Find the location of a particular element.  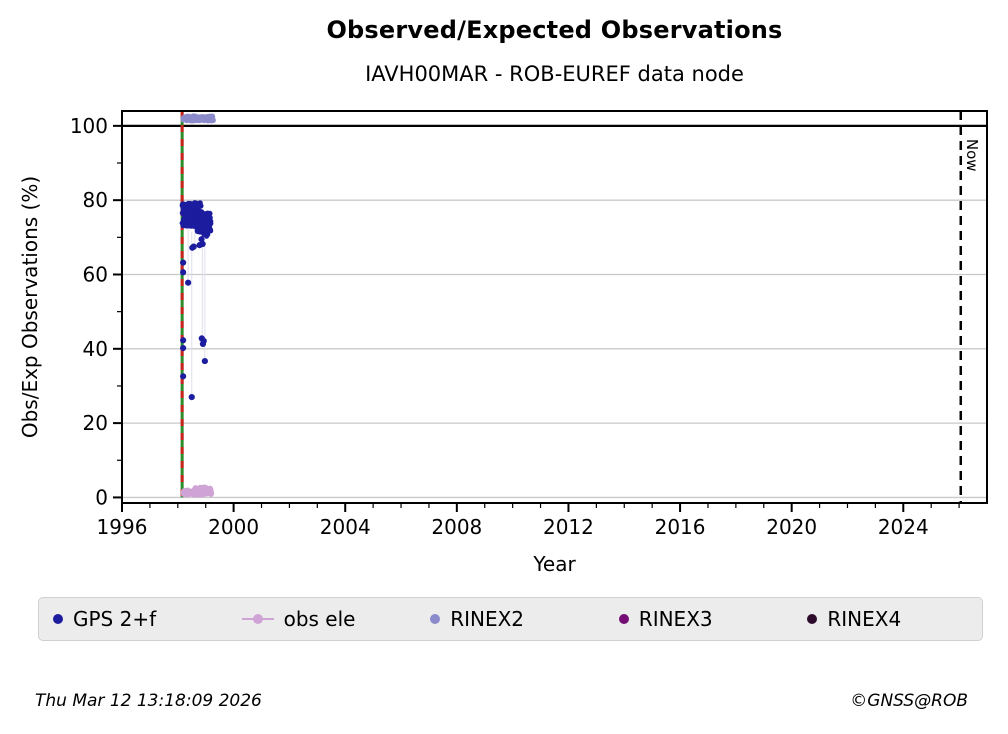

chart-title: Observed/Expected Observations is located at coordinates (554, 30).